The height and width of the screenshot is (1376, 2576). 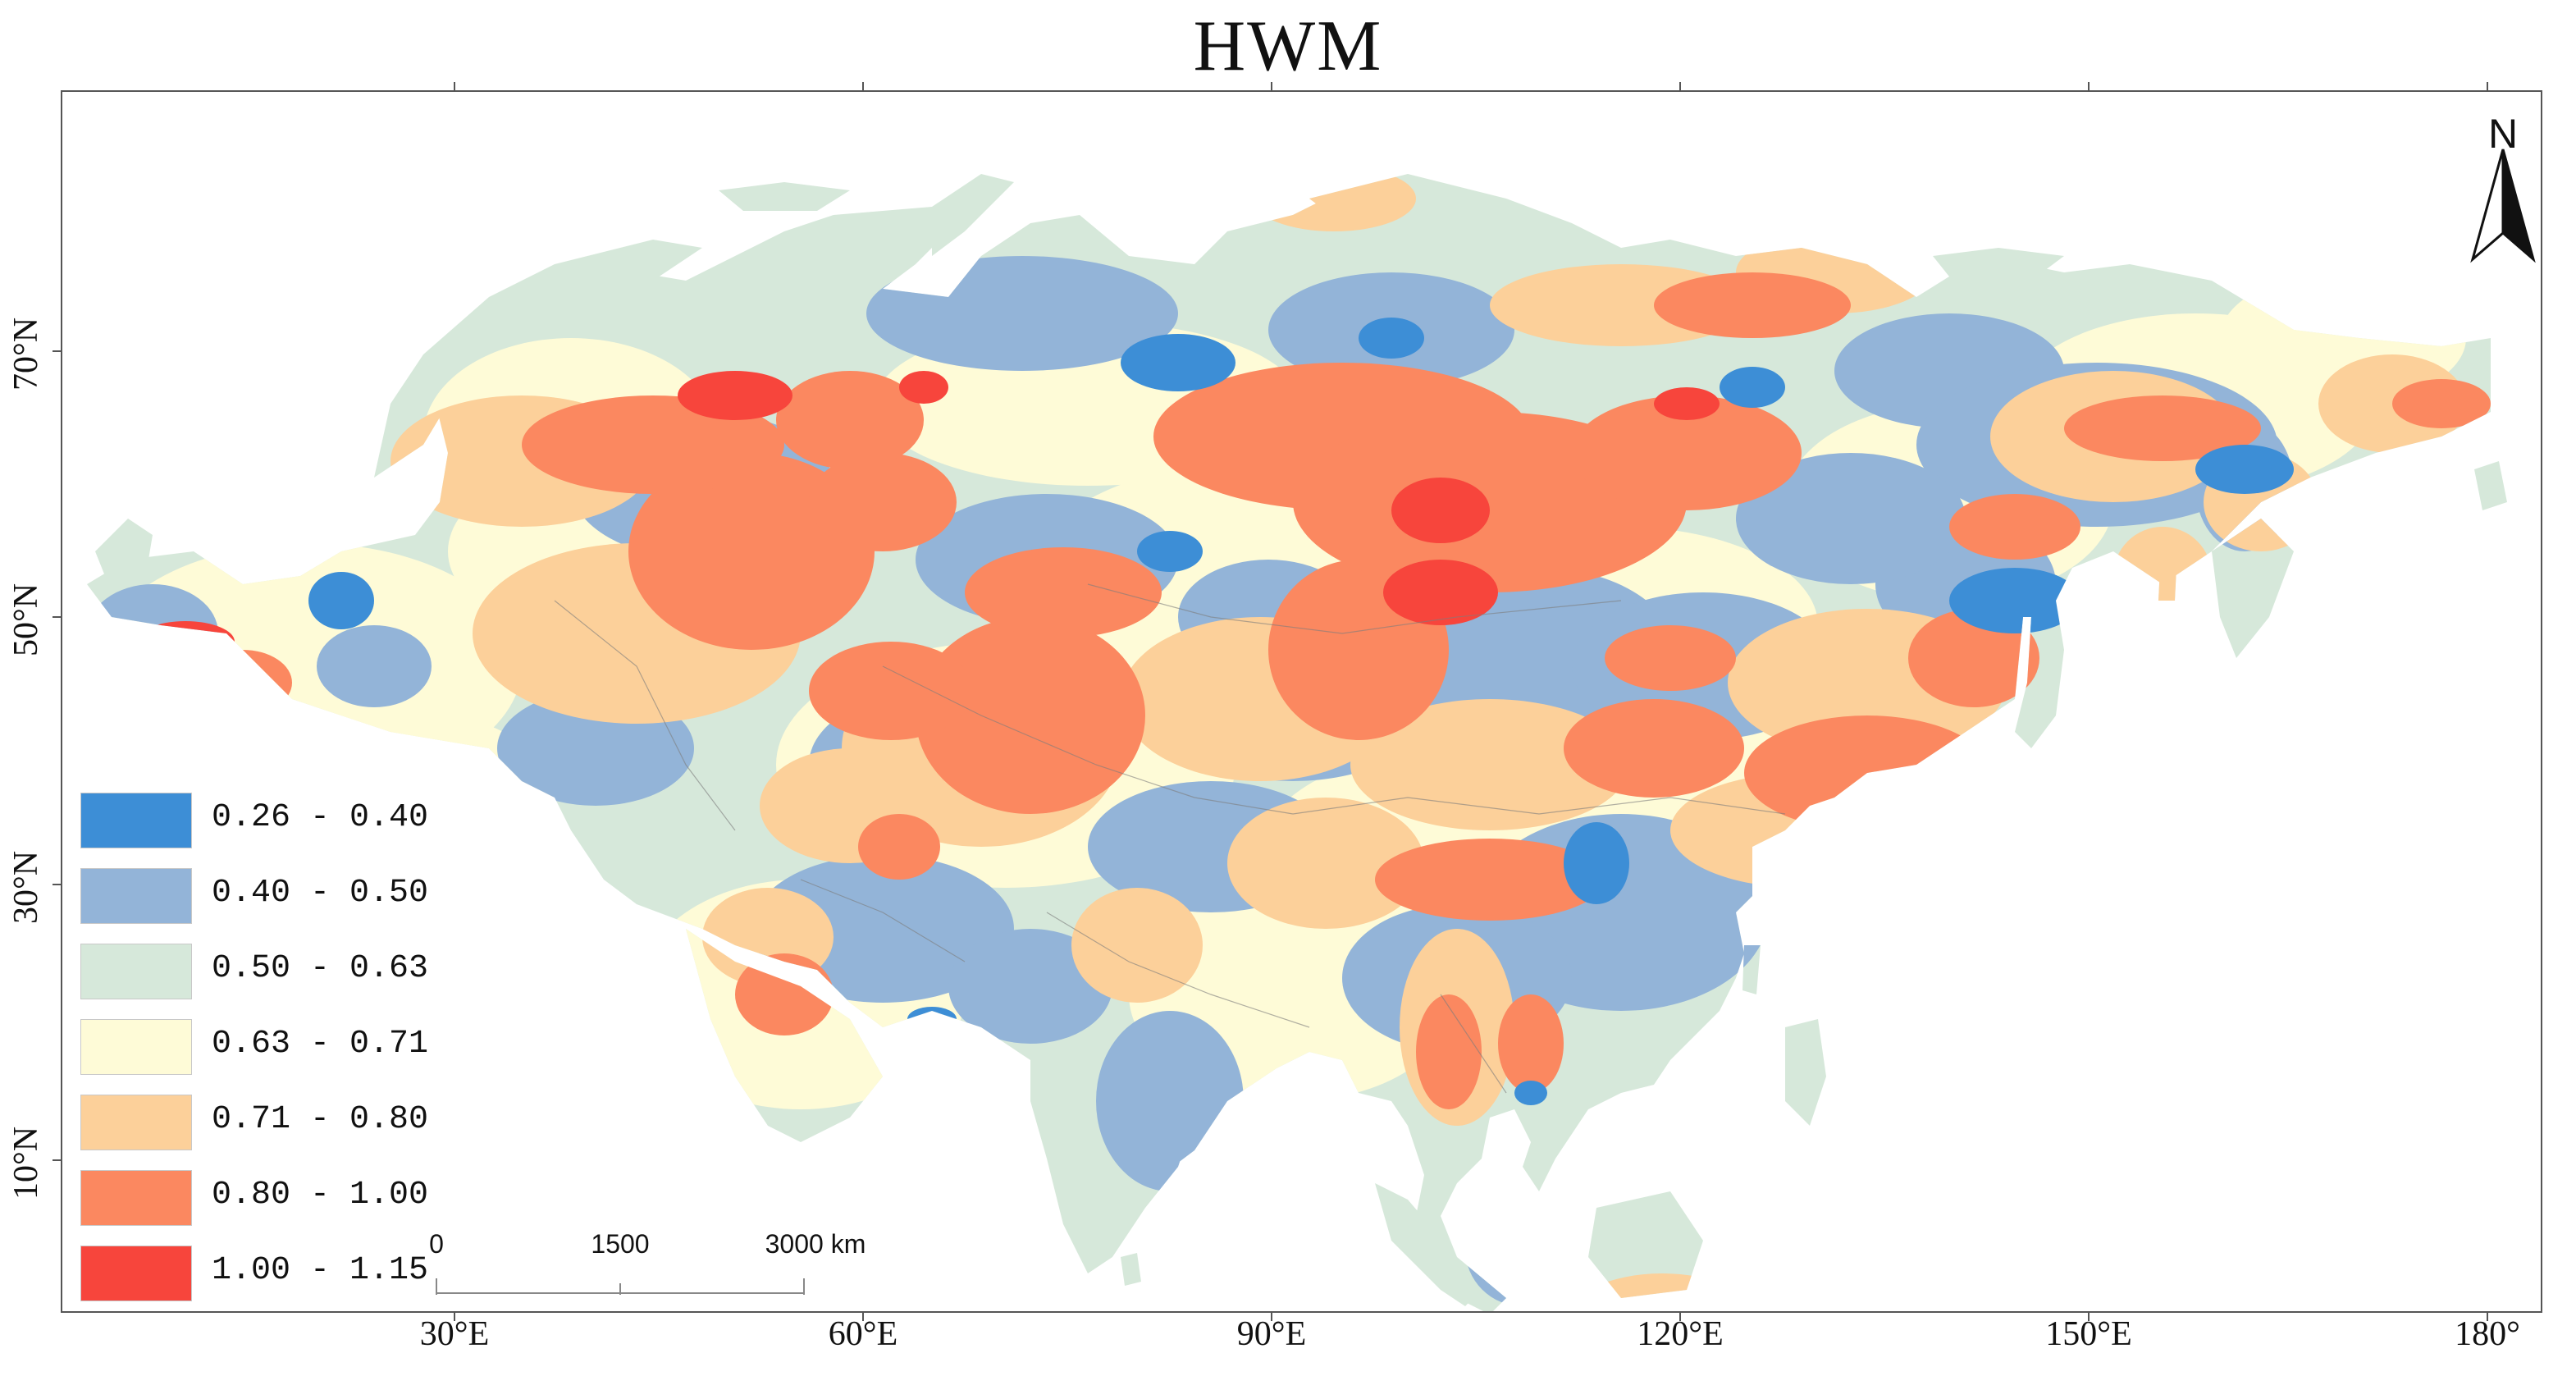 I want to click on scale-label-0: 0, so click(x=437, y=1244).